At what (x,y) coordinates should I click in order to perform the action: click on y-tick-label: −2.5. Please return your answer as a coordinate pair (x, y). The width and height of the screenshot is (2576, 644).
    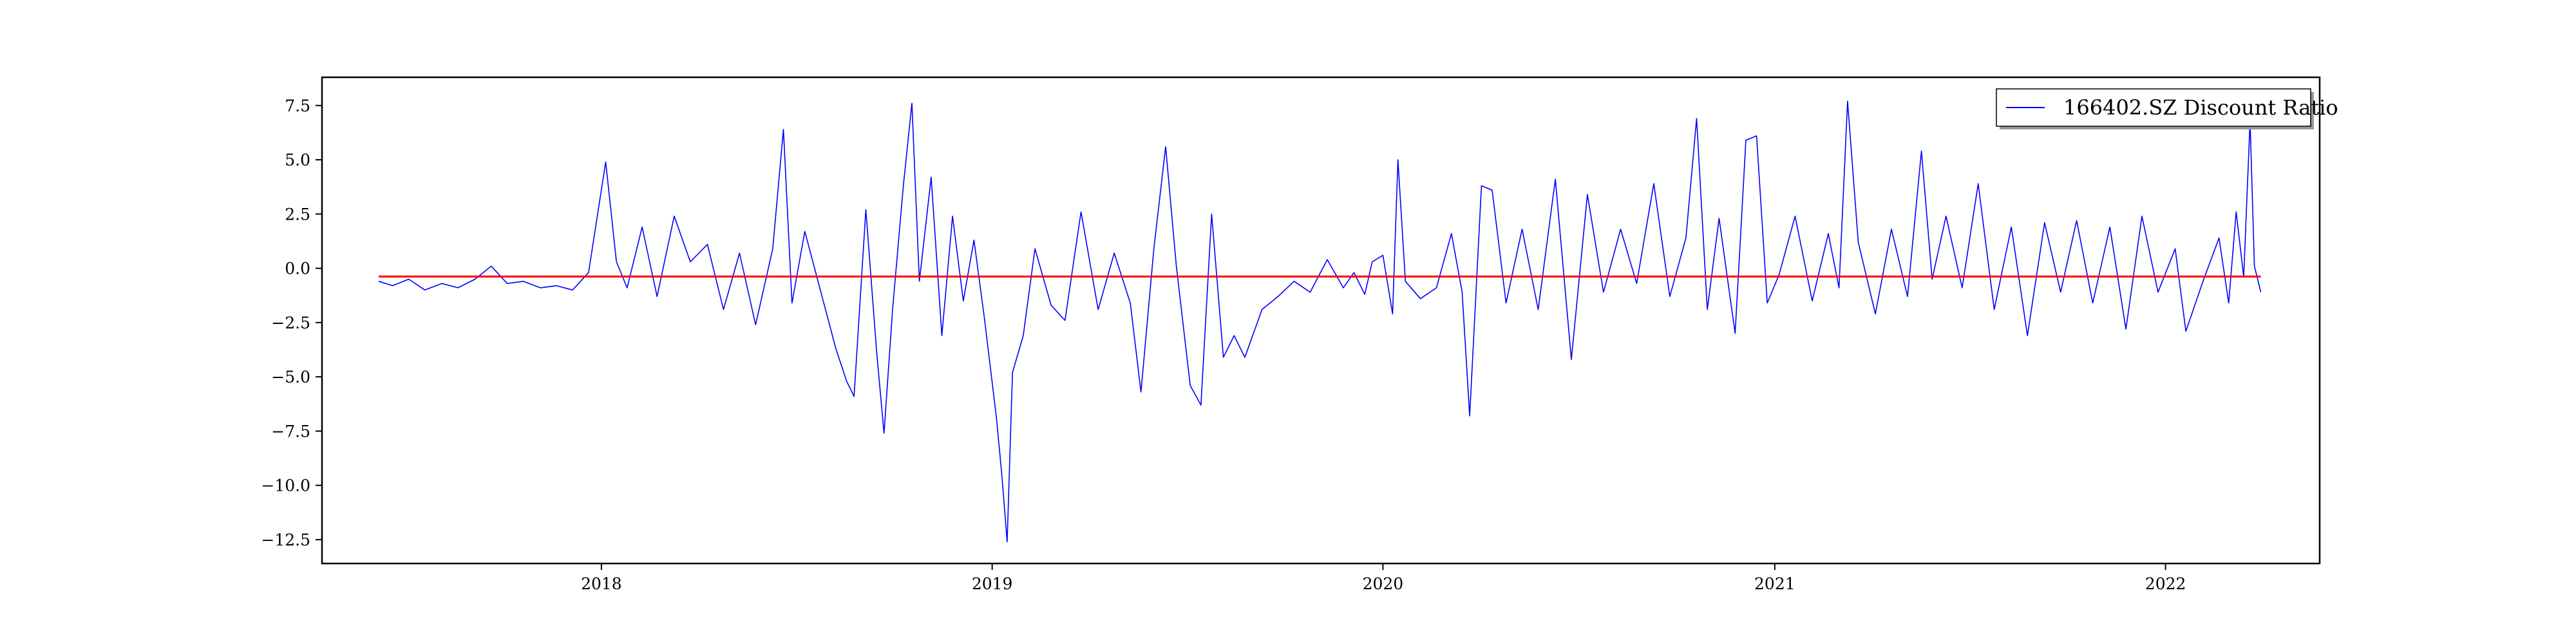
    Looking at the image, I should click on (290, 323).